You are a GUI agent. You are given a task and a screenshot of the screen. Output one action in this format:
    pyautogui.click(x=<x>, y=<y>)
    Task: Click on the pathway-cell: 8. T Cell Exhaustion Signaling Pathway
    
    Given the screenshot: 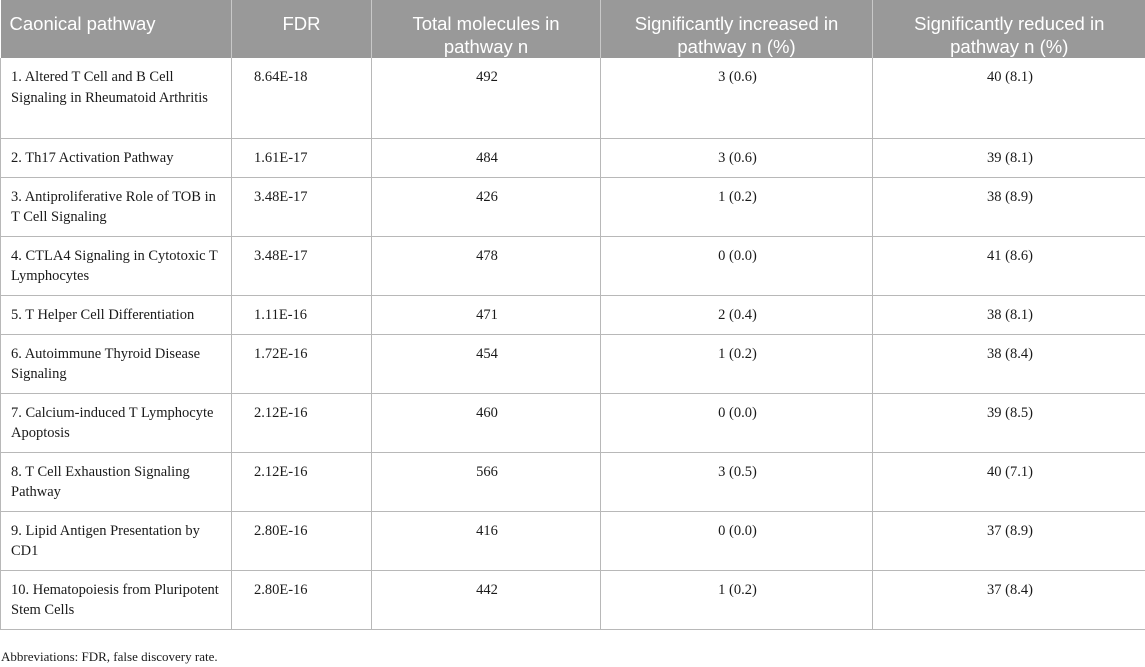 What is the action you would take?
    pyautogui.click(x=116, y=482)
    